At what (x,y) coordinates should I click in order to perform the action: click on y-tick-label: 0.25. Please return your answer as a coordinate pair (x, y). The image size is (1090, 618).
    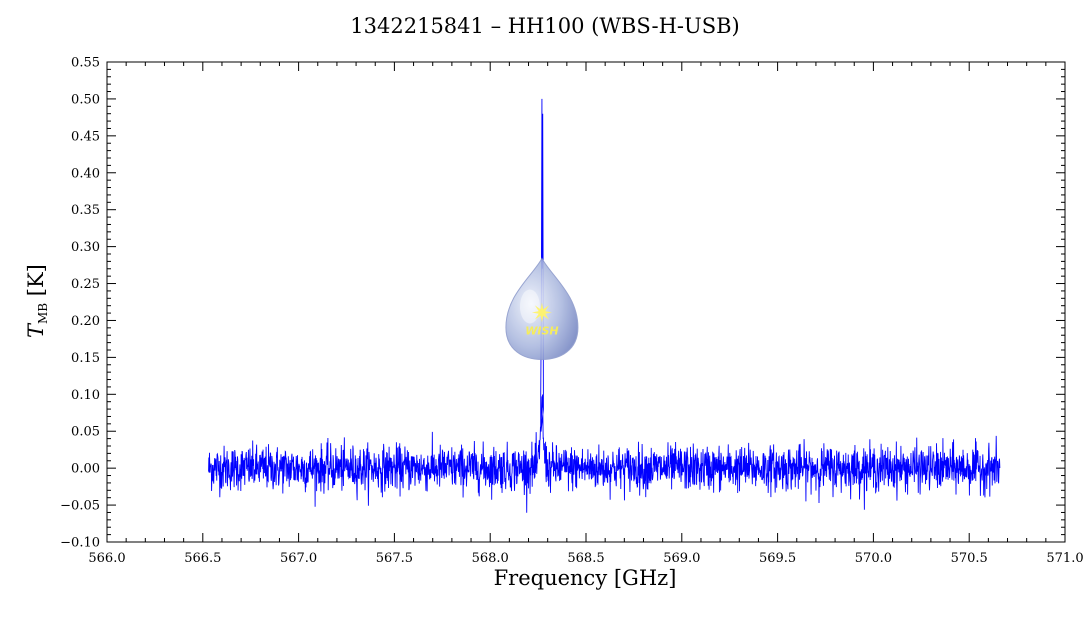
    Looking at the image, I should click on (85, 284).